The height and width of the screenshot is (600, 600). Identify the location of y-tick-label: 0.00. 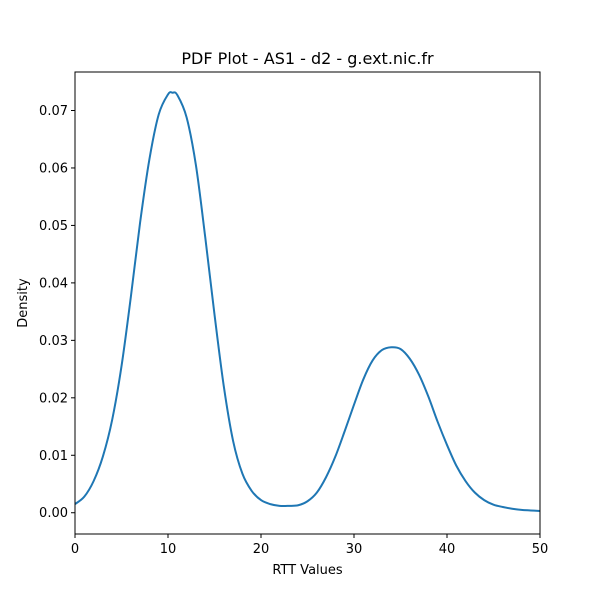
(53, 513).